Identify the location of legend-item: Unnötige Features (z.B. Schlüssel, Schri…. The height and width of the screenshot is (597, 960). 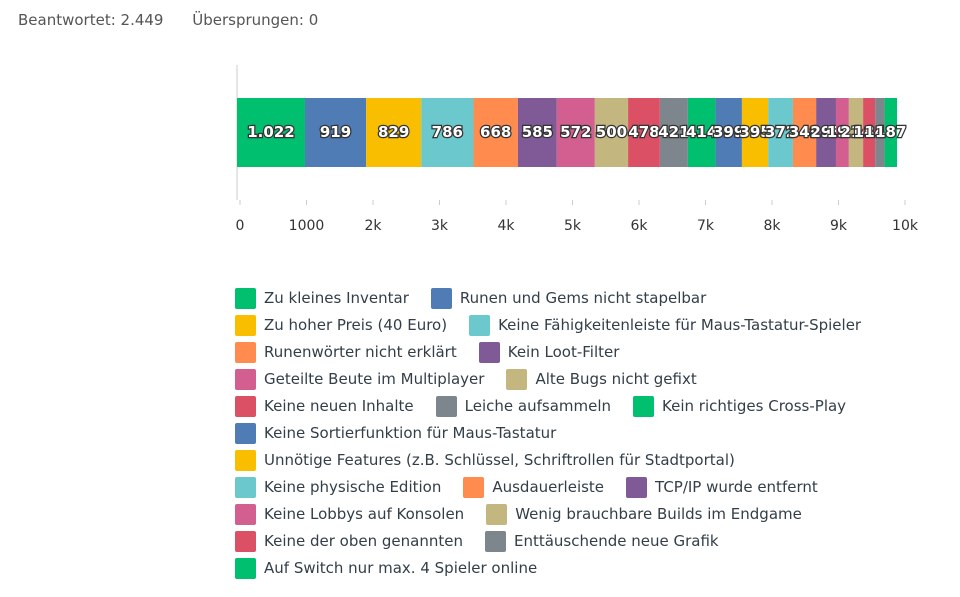
(485, 460).